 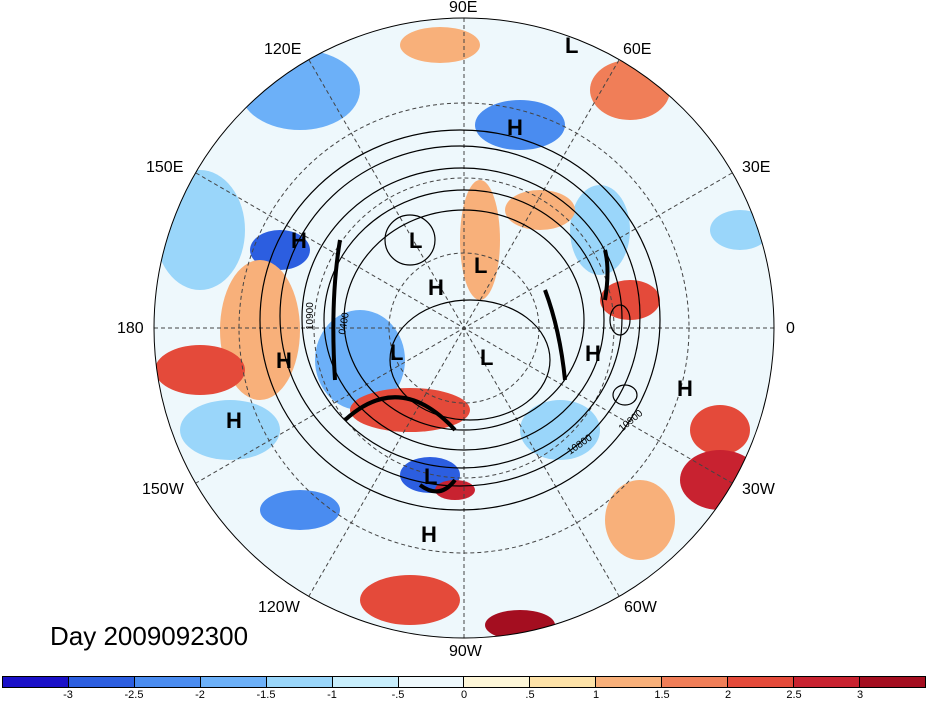 What do you see at coordinates (200, 695) in the screenshot?
I see `colorbar-tick-label: -2` at bounding box center [200, 695].